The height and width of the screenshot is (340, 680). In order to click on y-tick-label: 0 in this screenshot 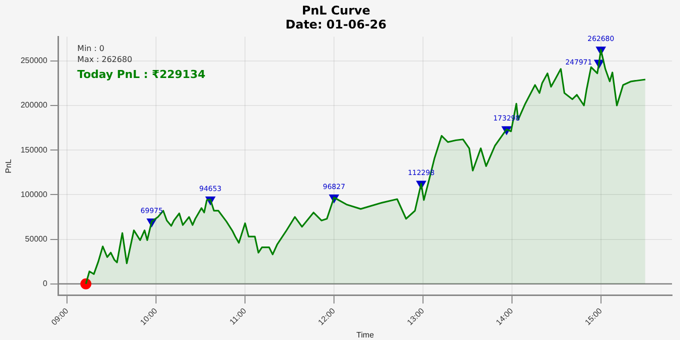, I will do `click(45, 283)`.